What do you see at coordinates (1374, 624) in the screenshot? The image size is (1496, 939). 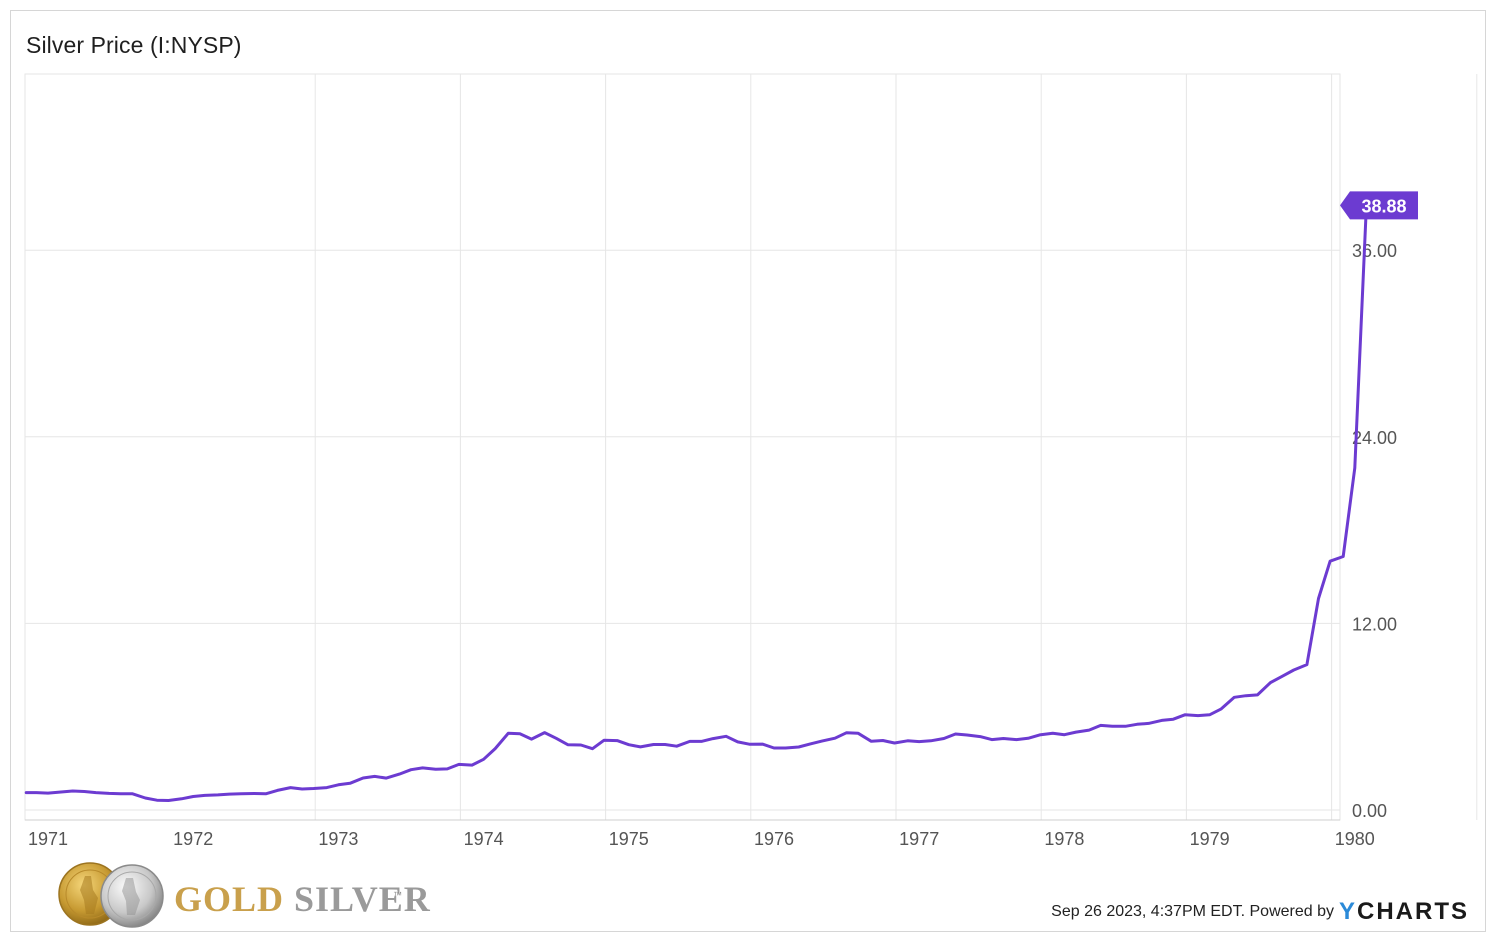 I see `y-tick-label: 12.00` at bounding box center [1374, 624].